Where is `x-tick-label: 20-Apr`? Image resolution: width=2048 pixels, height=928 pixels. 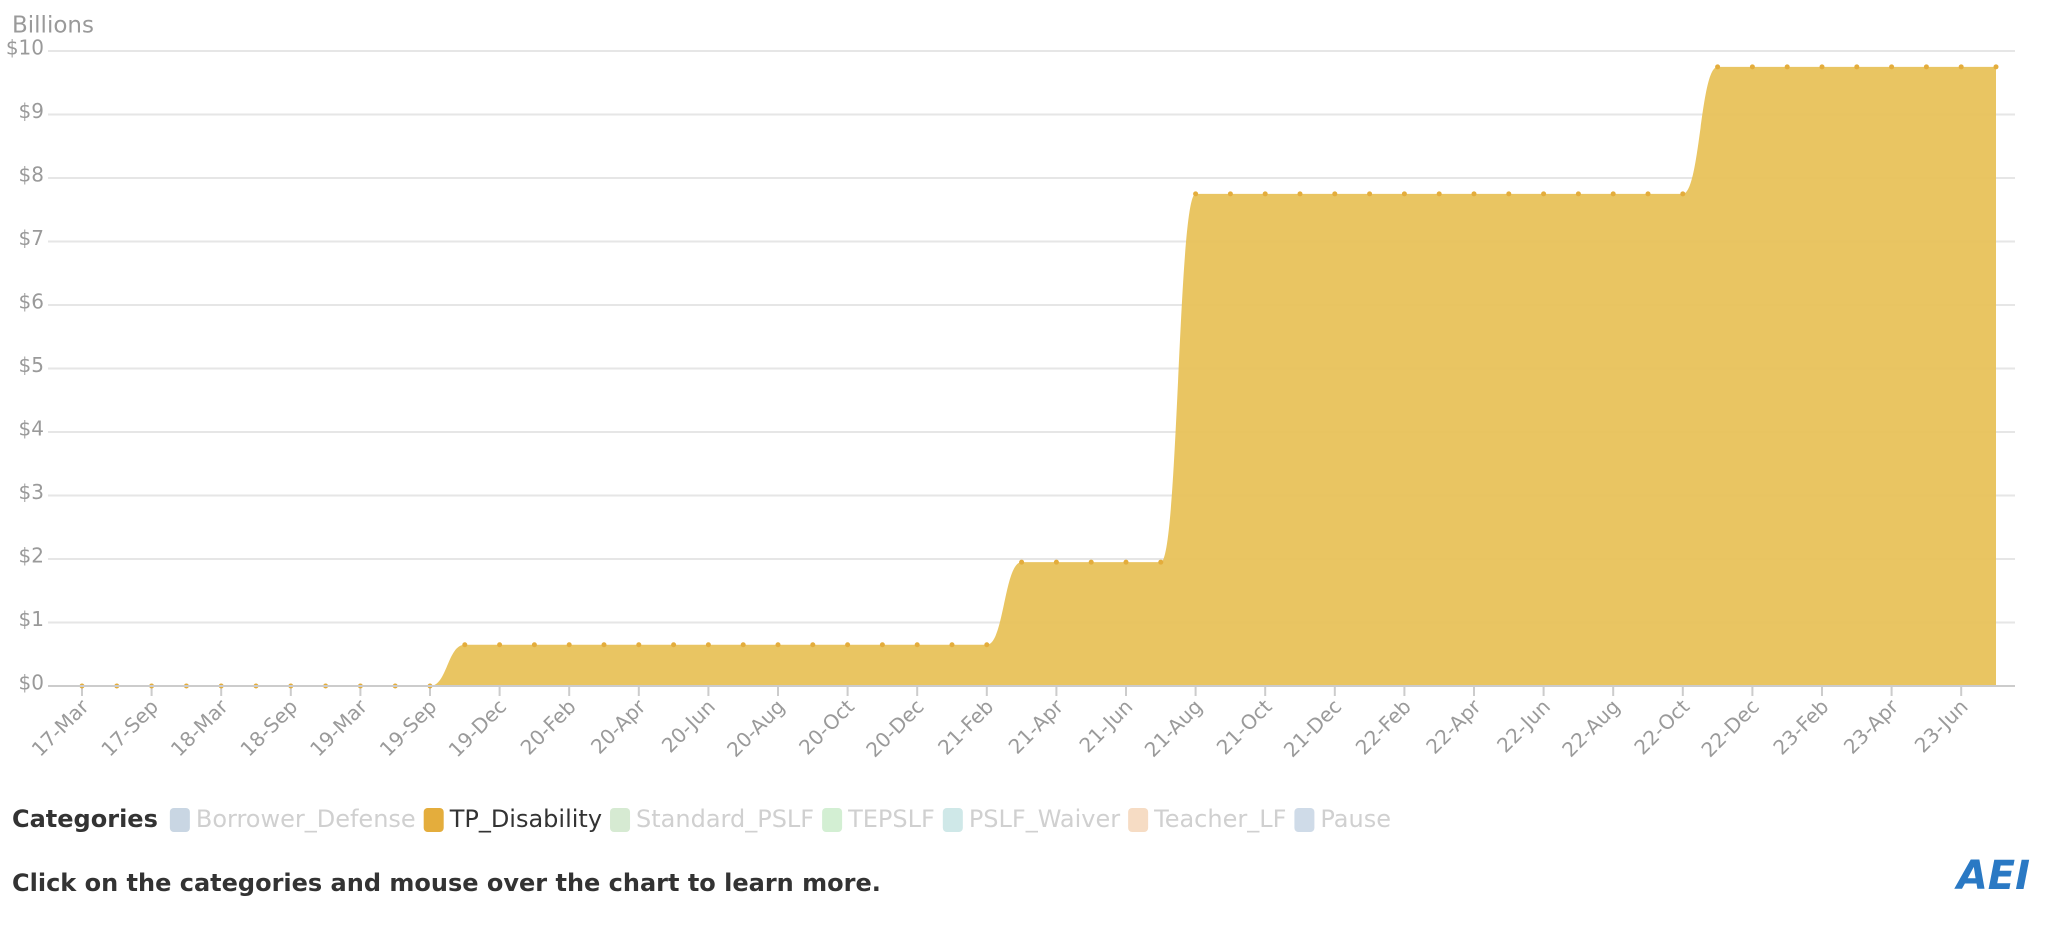 x-tick-label: 20-Apr is located at coordinates (618, 726).